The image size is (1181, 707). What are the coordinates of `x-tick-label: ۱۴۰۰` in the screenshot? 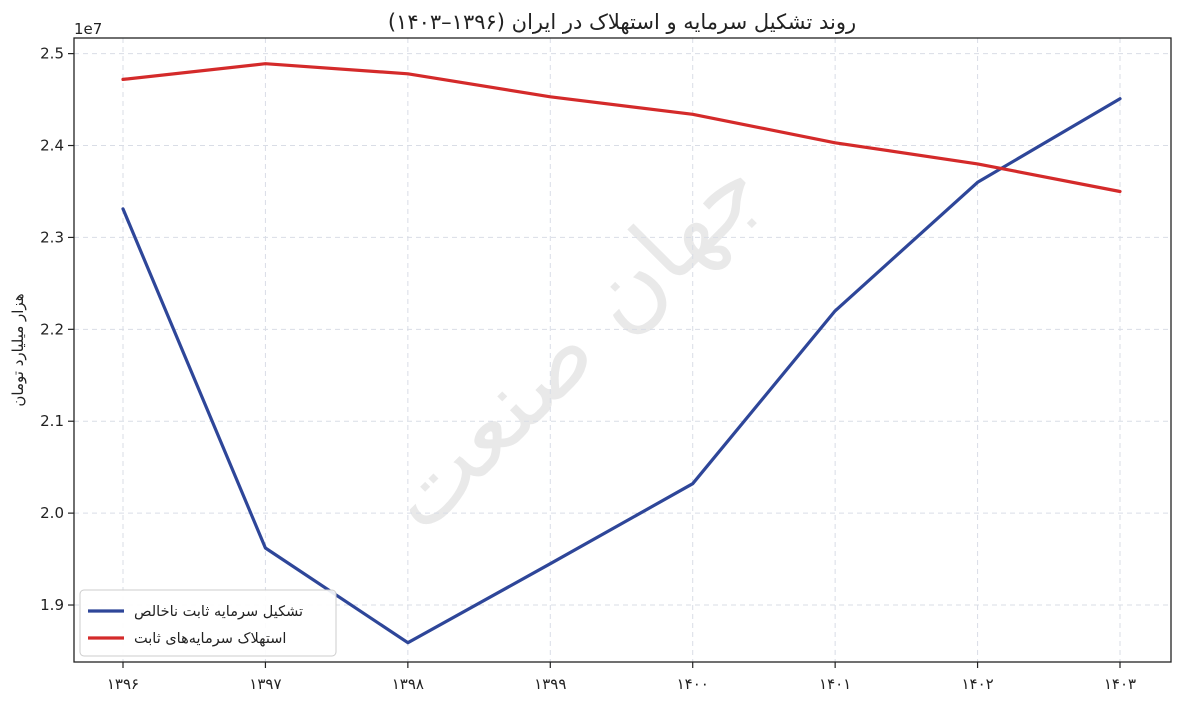 It's located at (693, 684).